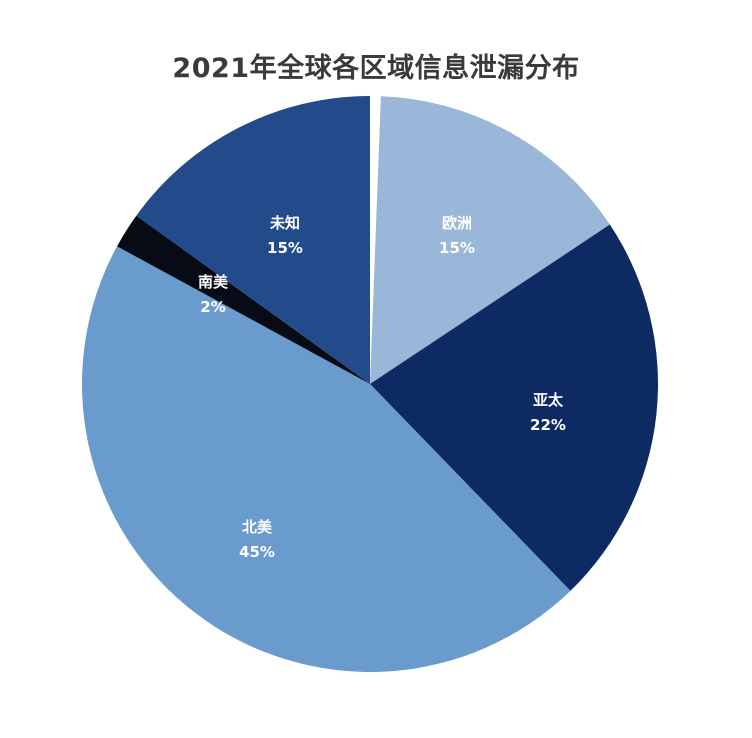 The image size is (752, 738). What do you see at coordinates (284, 223) in the screenshot?
I see `slice-label-5: 未知` at bounding box center [284, 223].